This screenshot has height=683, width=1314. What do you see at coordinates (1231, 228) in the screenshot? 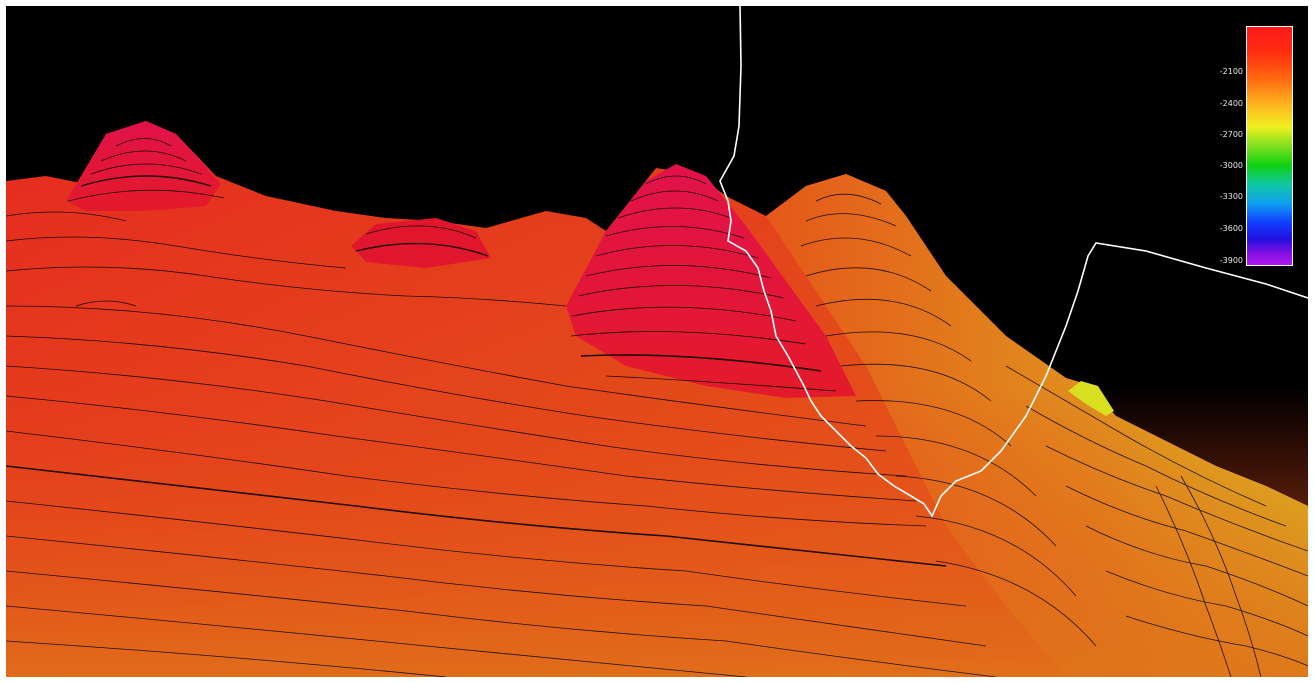
I see `legend-tick: -3600` at bounding box center [1231, 228].